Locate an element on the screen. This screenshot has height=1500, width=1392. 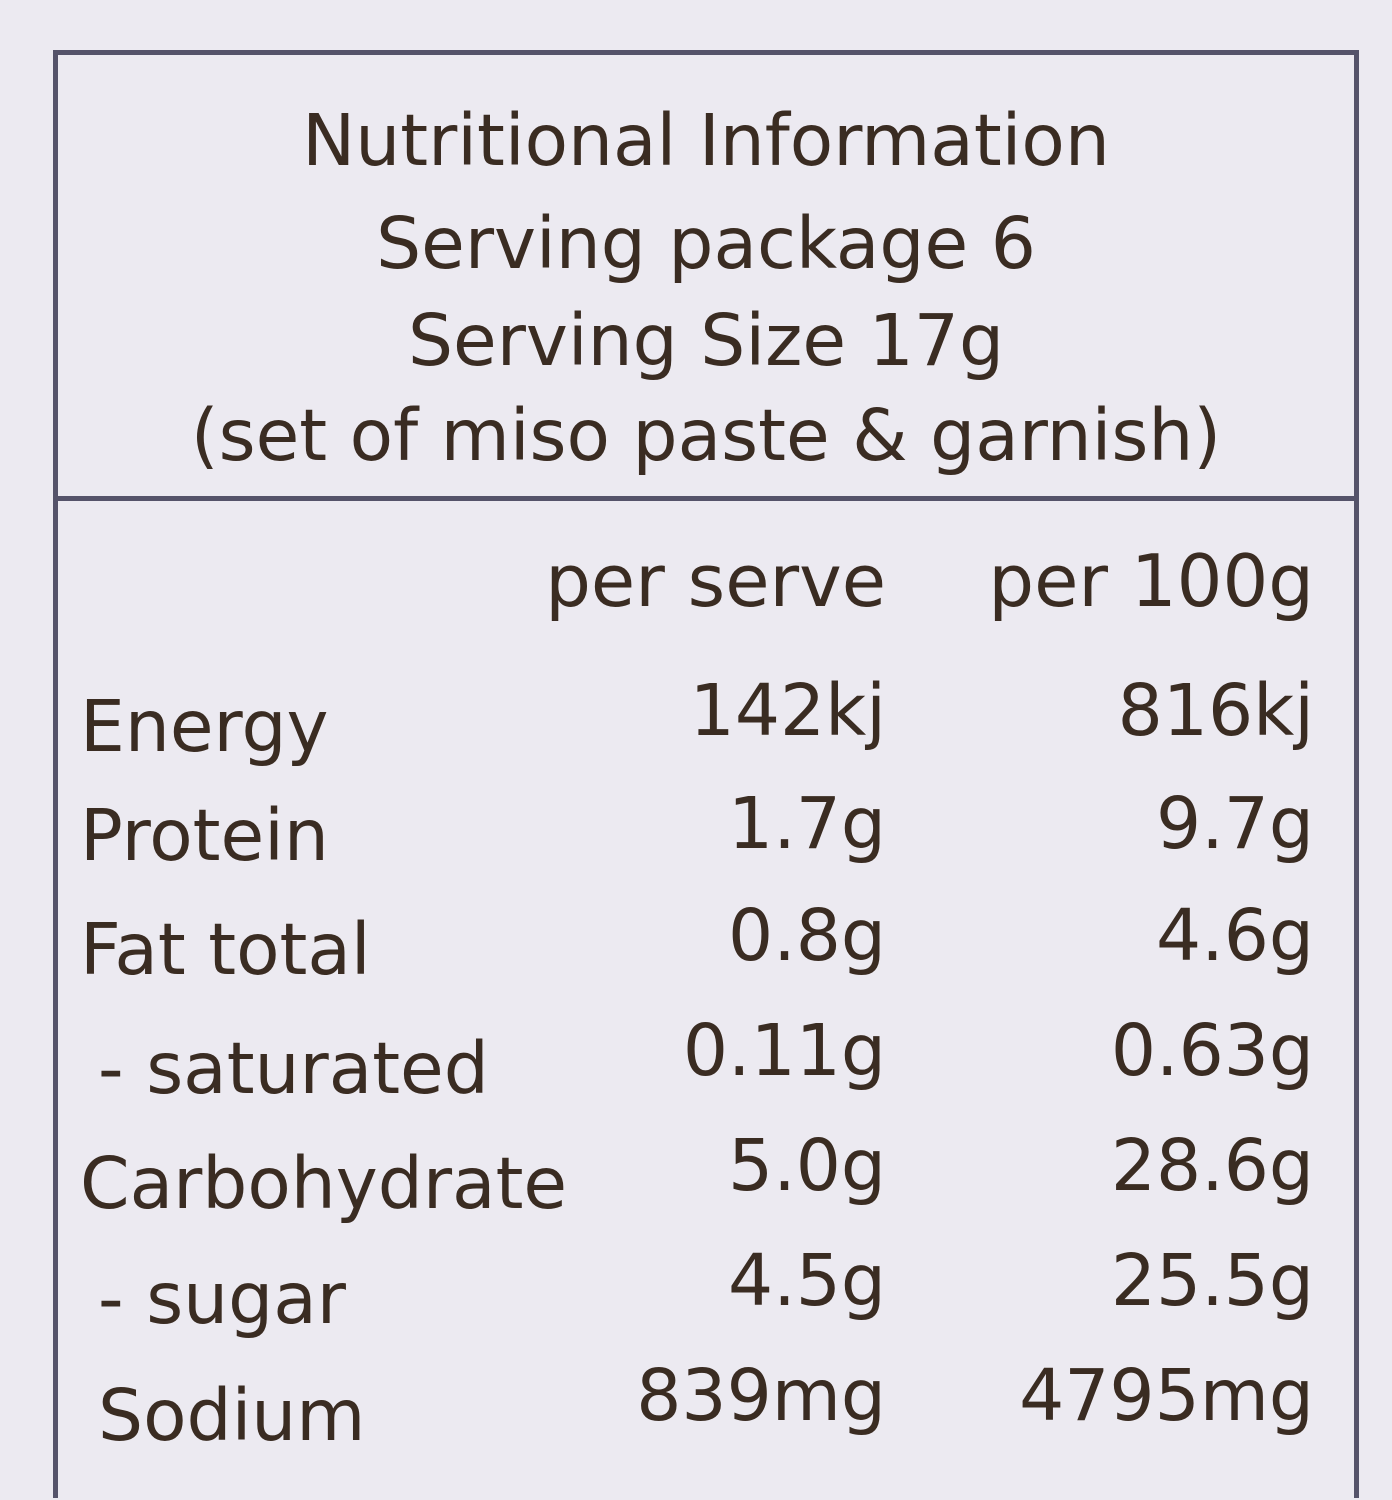
column-header-per-100g: per 100g is located at coordinates (1151, 581).